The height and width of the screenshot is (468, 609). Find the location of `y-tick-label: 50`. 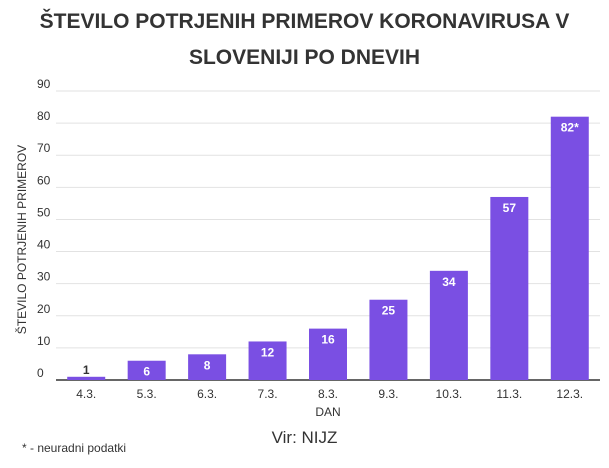

y-tick-label: 50 is located at coordinates (44, 212).